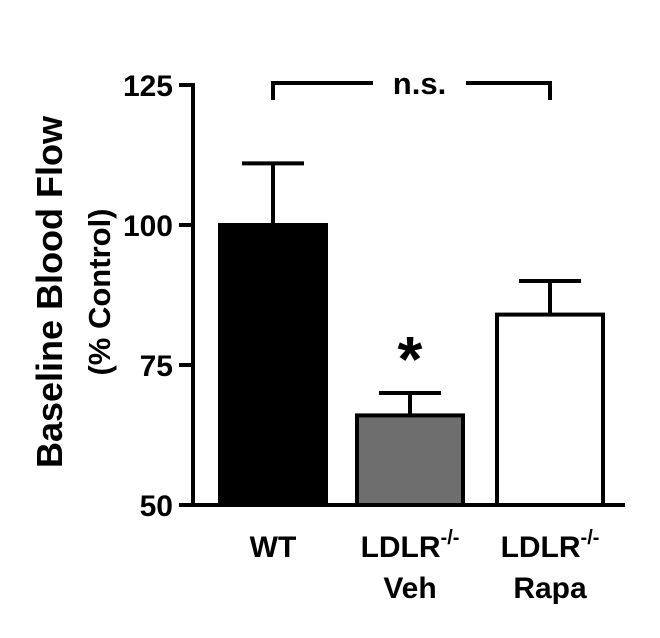 The width and height of the screenshot is (660, 638). I want to click on y-tick-label: 125, so click(148, 86).